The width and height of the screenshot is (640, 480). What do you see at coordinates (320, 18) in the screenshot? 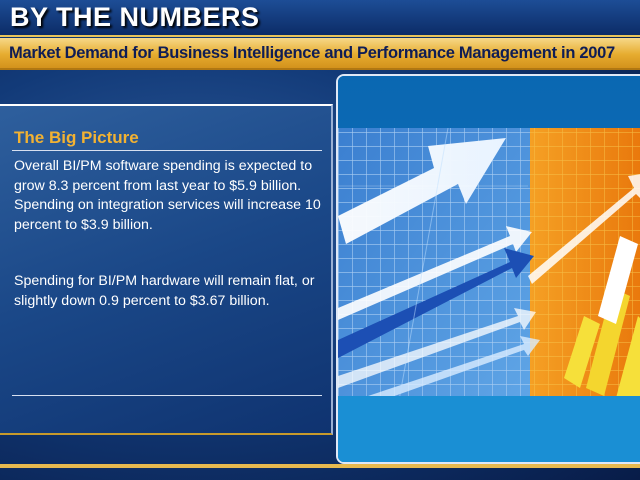
I see `header-bar` at bounding box center [320, 18].